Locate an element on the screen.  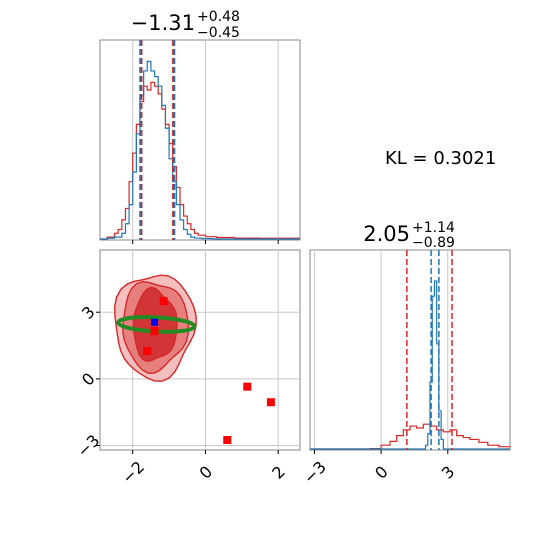
y-tick-label: −3 is located at coordinates (88, 446).